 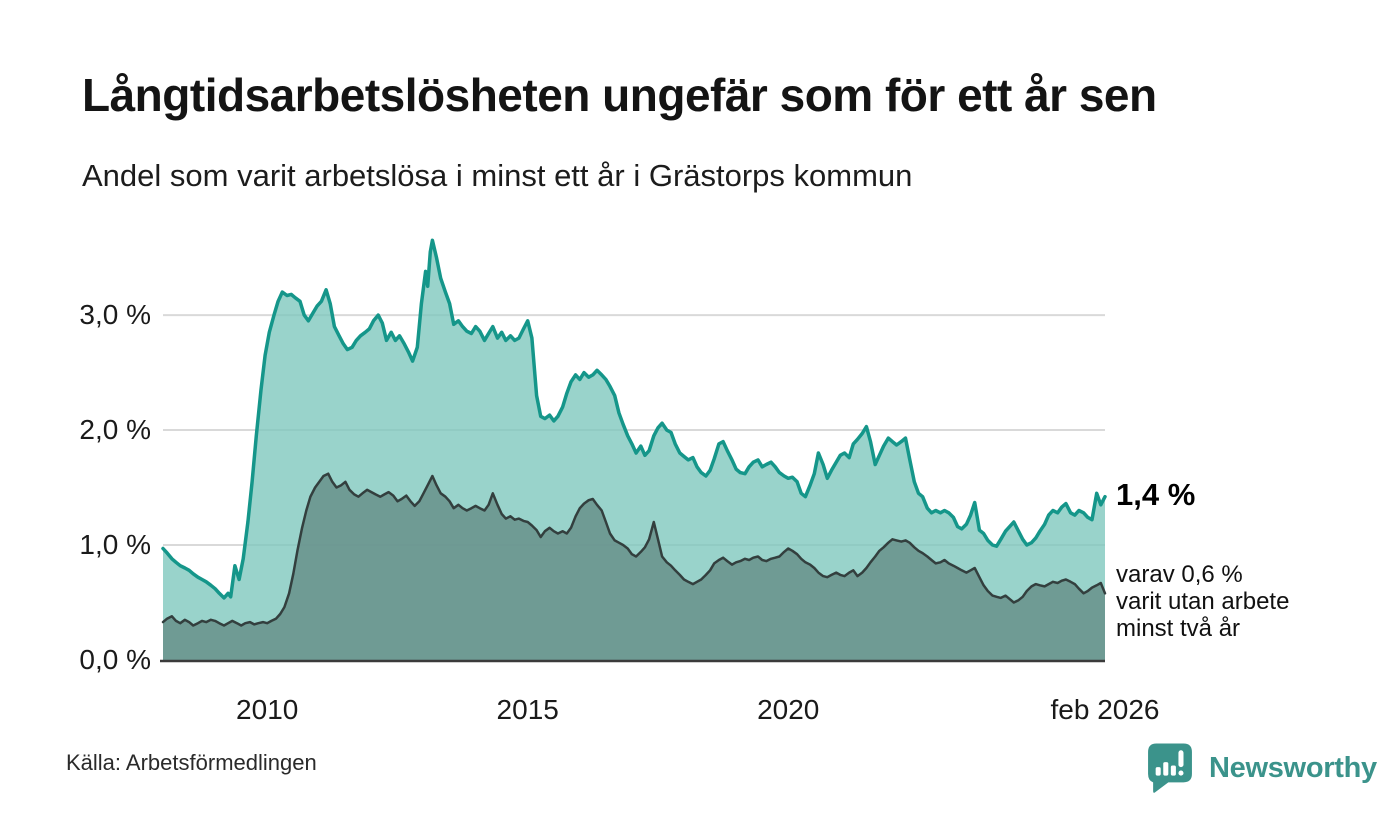 What do you see at coordinates (115, 545) in the screenshot?
I see `y-axis-tick-label: 1,0 %` at bounding box center [115, 545].